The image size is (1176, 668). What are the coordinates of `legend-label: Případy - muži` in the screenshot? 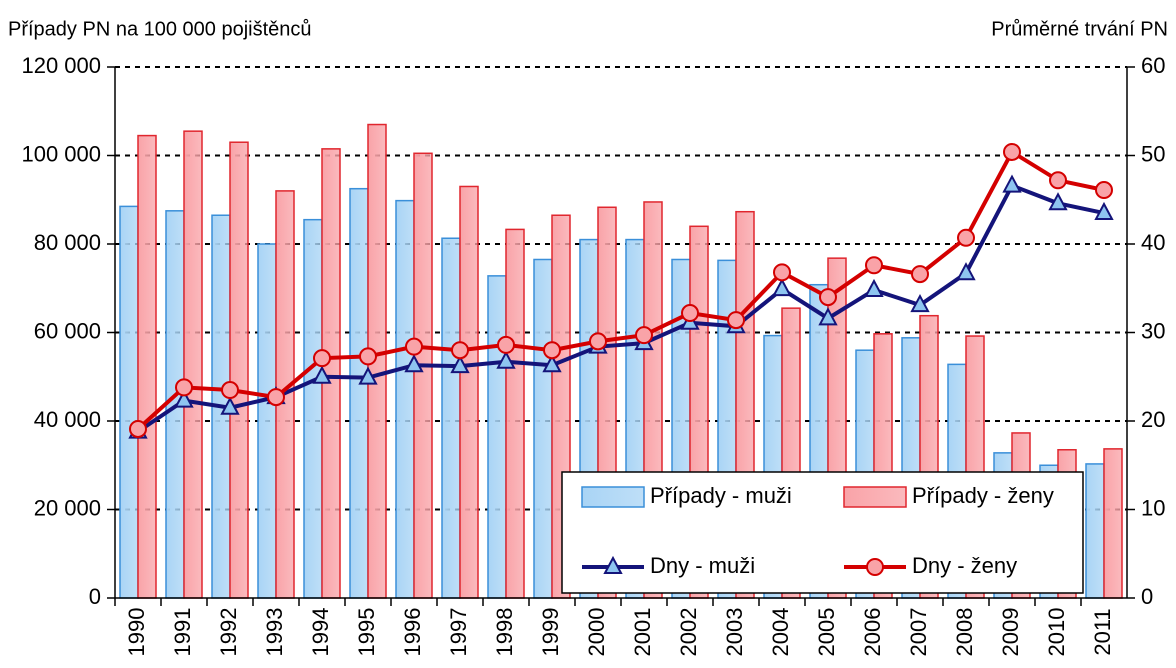 It's located at (721, 495).